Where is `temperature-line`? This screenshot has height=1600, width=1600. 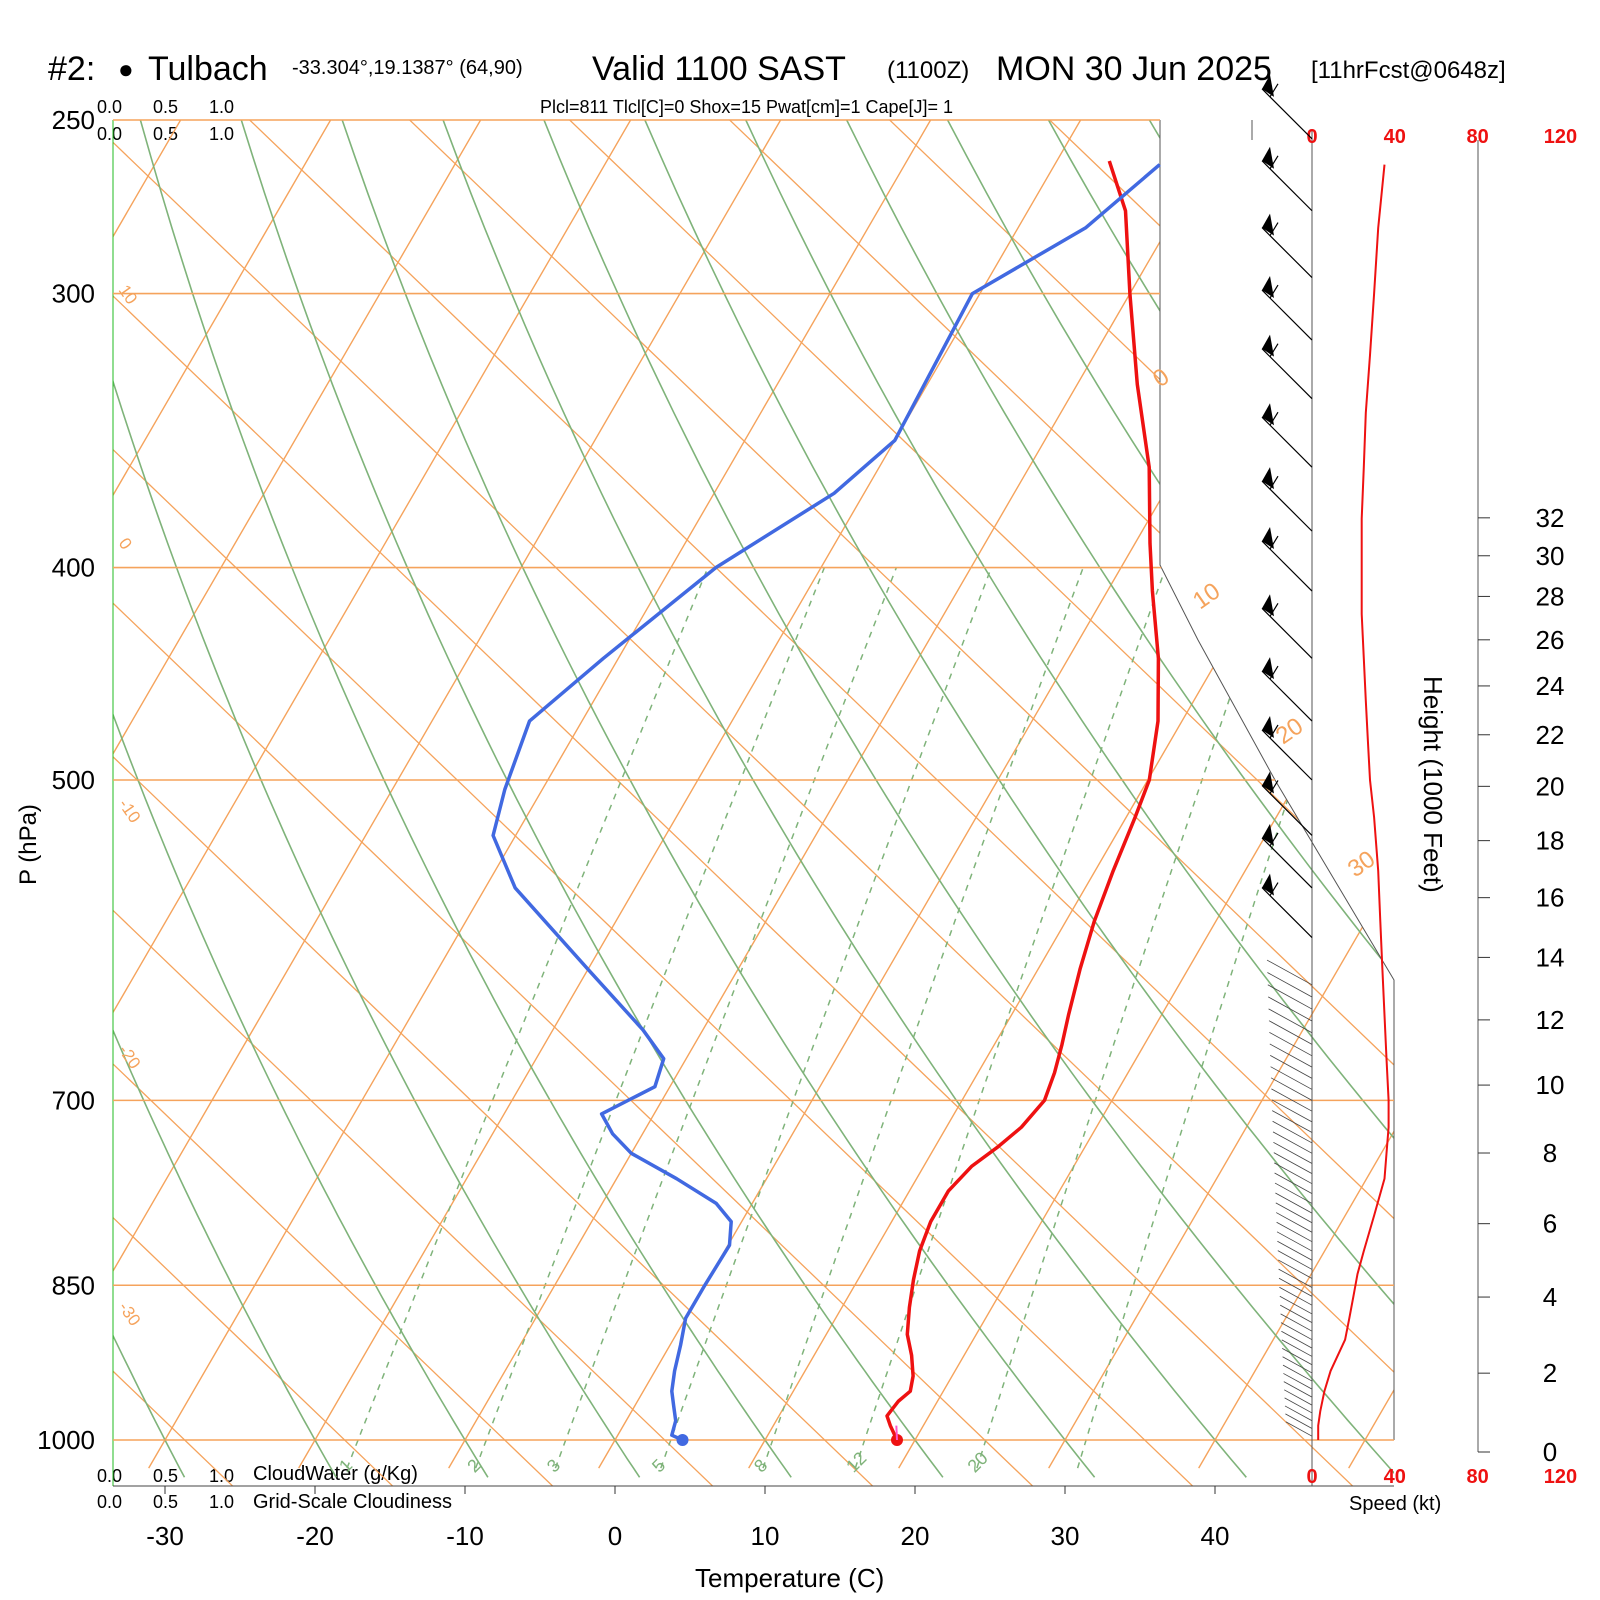
temperature-line is located at coordinates (1023, 800).